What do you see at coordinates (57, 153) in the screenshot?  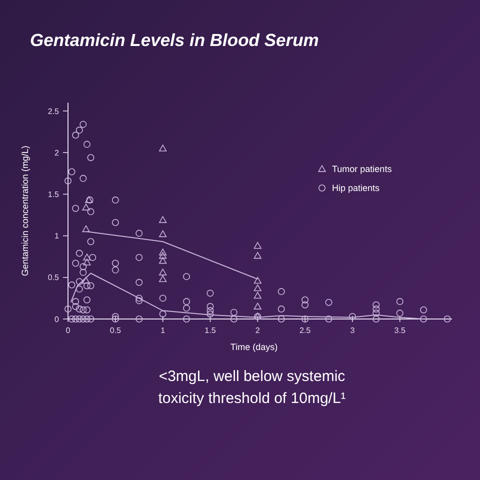 I see `y-tick-label: 2` at bounding box center [57, 153].